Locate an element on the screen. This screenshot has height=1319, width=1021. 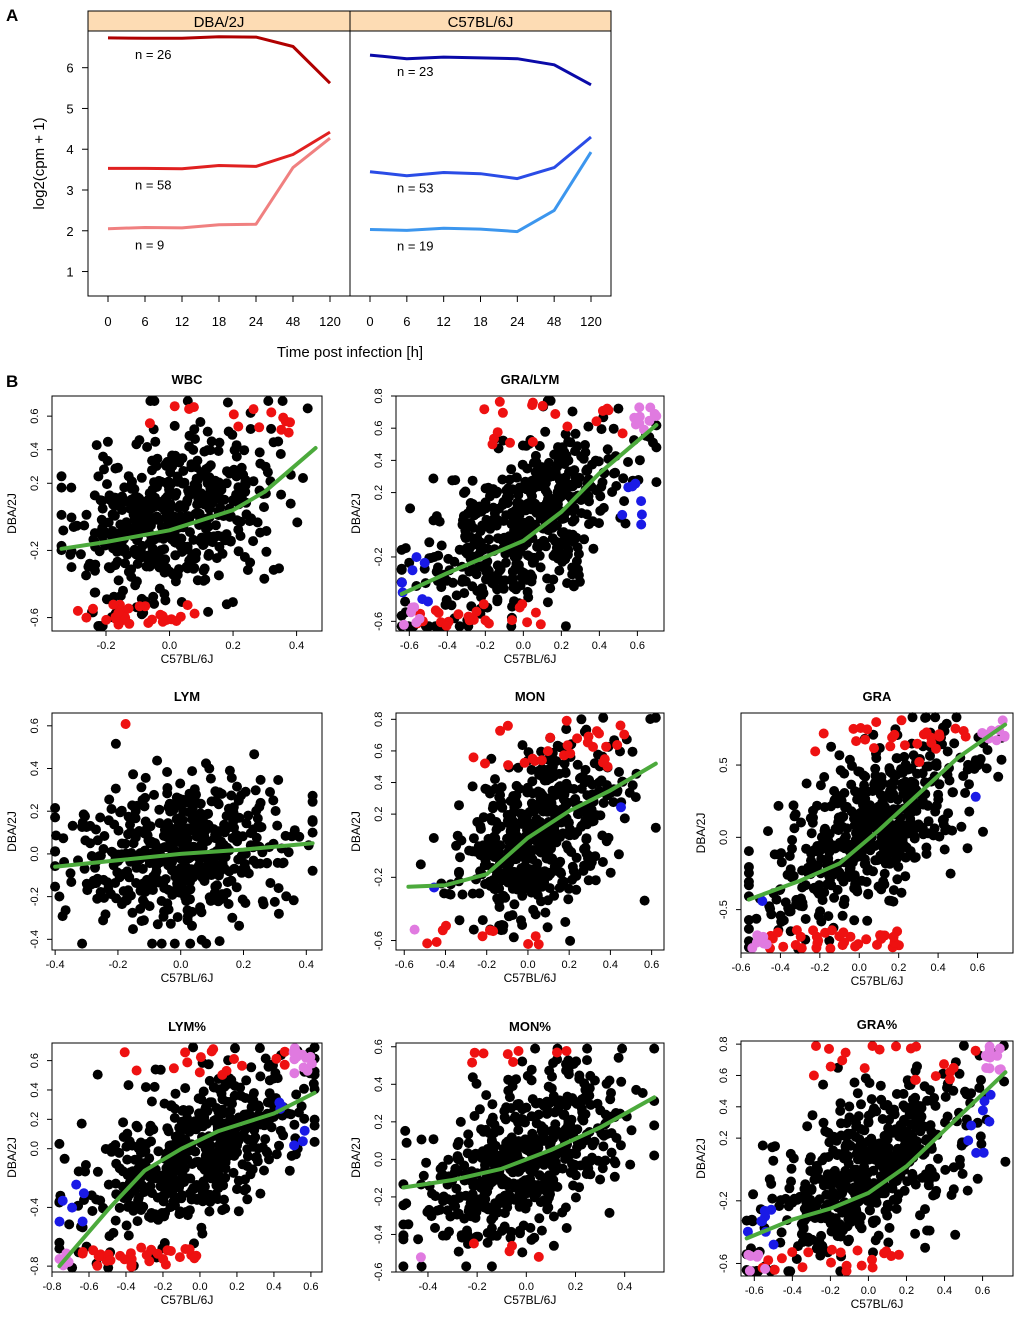
y-tick-label: -0.6 is located at coordinates (35, 617).